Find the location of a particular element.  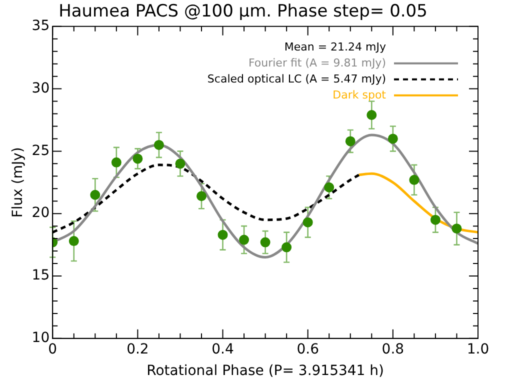

y-tick-label: 35 is located at coordinates (41, 26).